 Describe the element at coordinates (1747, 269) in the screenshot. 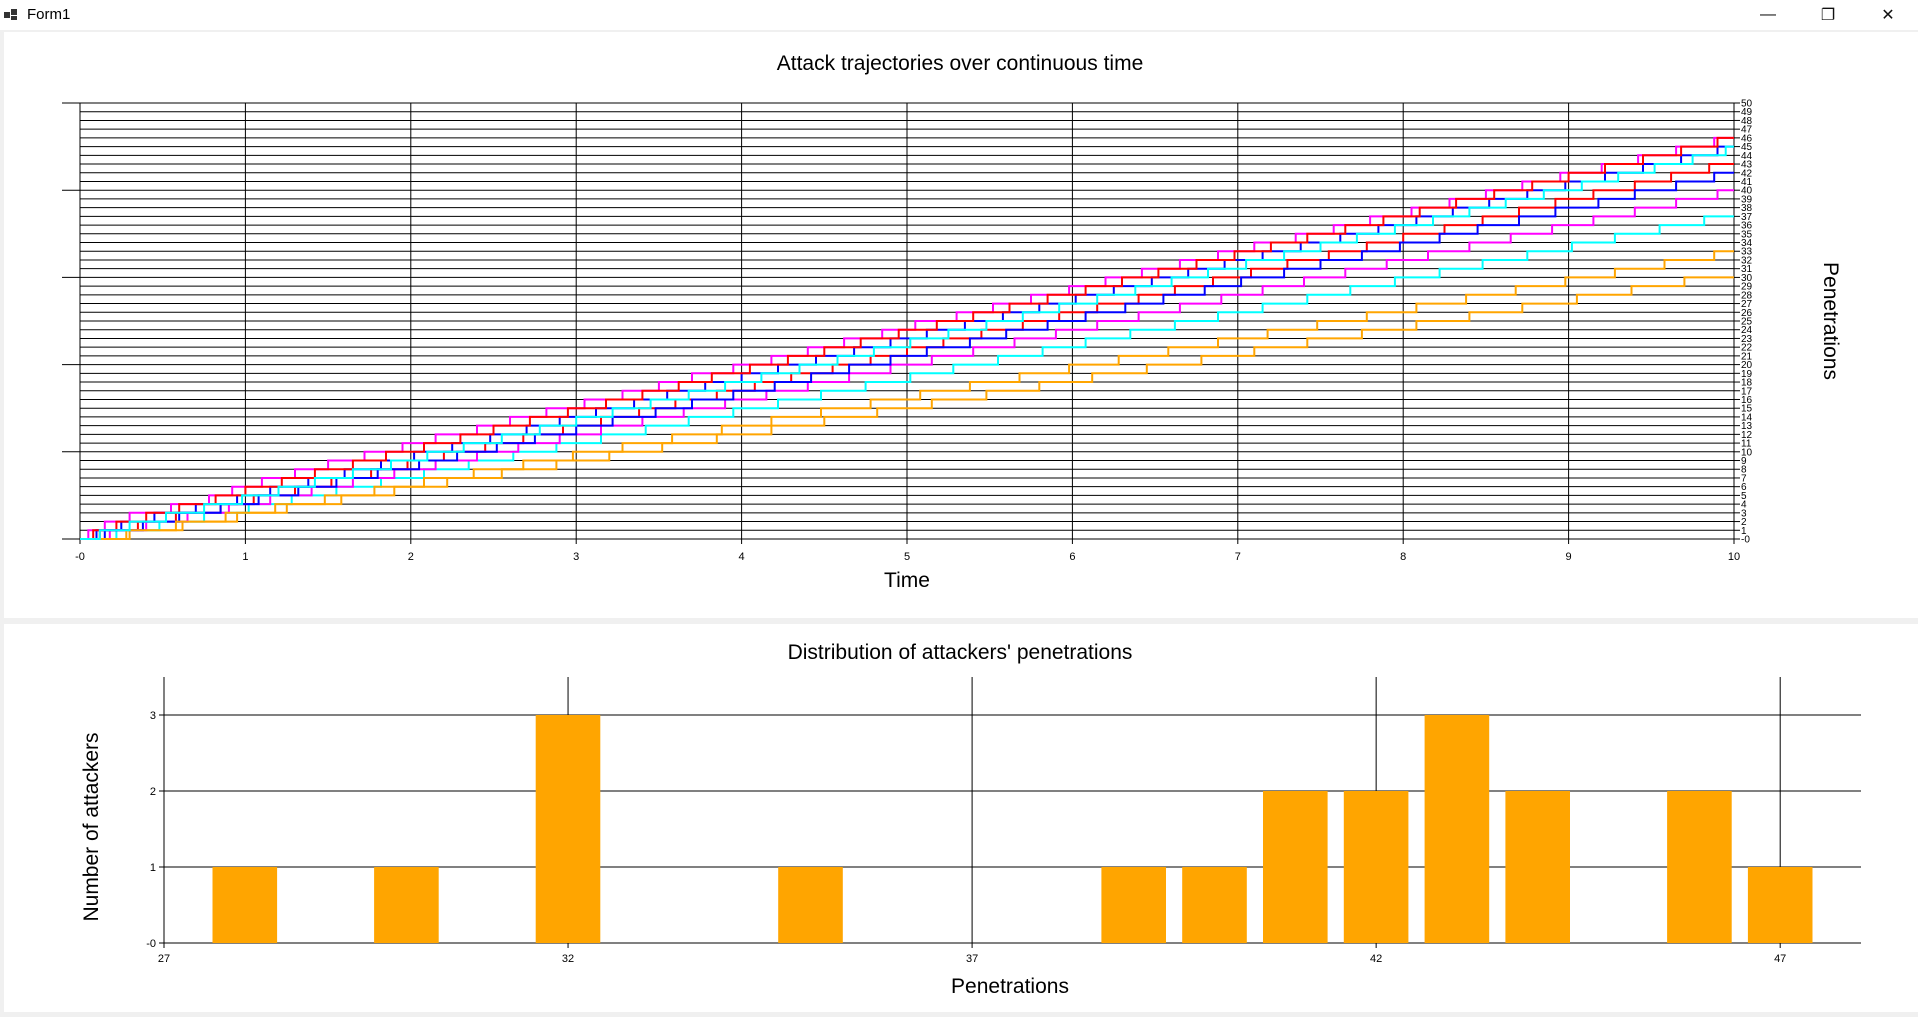

I see `y-tick-label: 31` at that location.